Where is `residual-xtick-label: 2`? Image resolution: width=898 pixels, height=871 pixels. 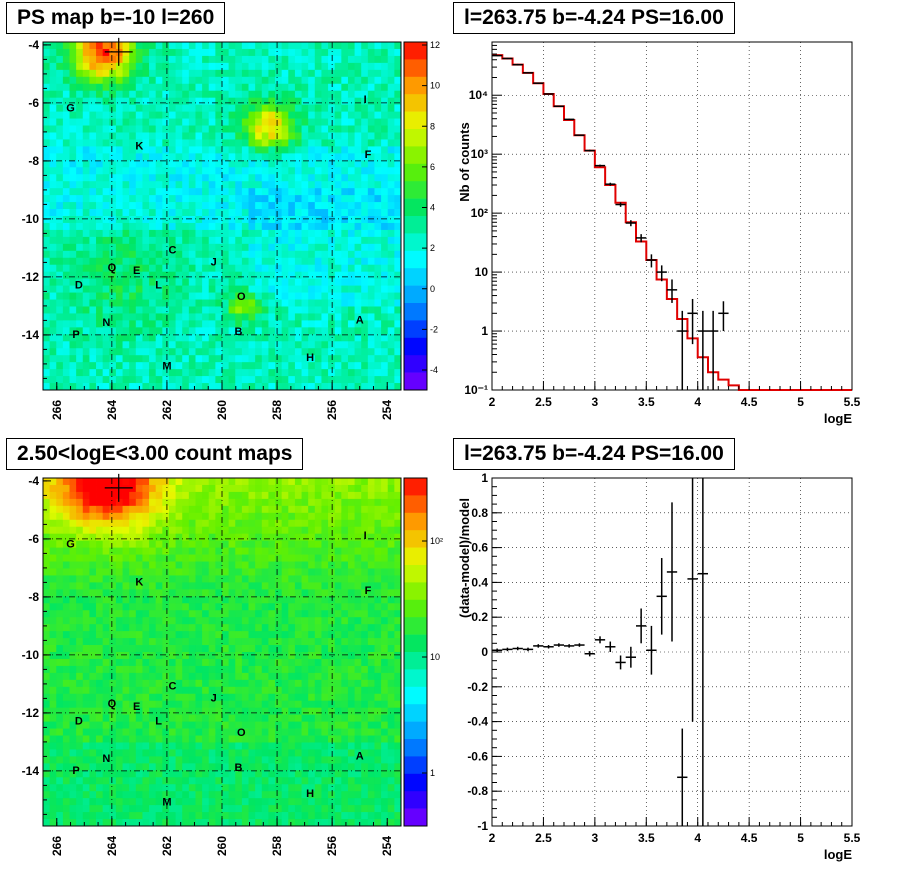 residual-xtick-label: 2 is located at coordinates (492, 838).